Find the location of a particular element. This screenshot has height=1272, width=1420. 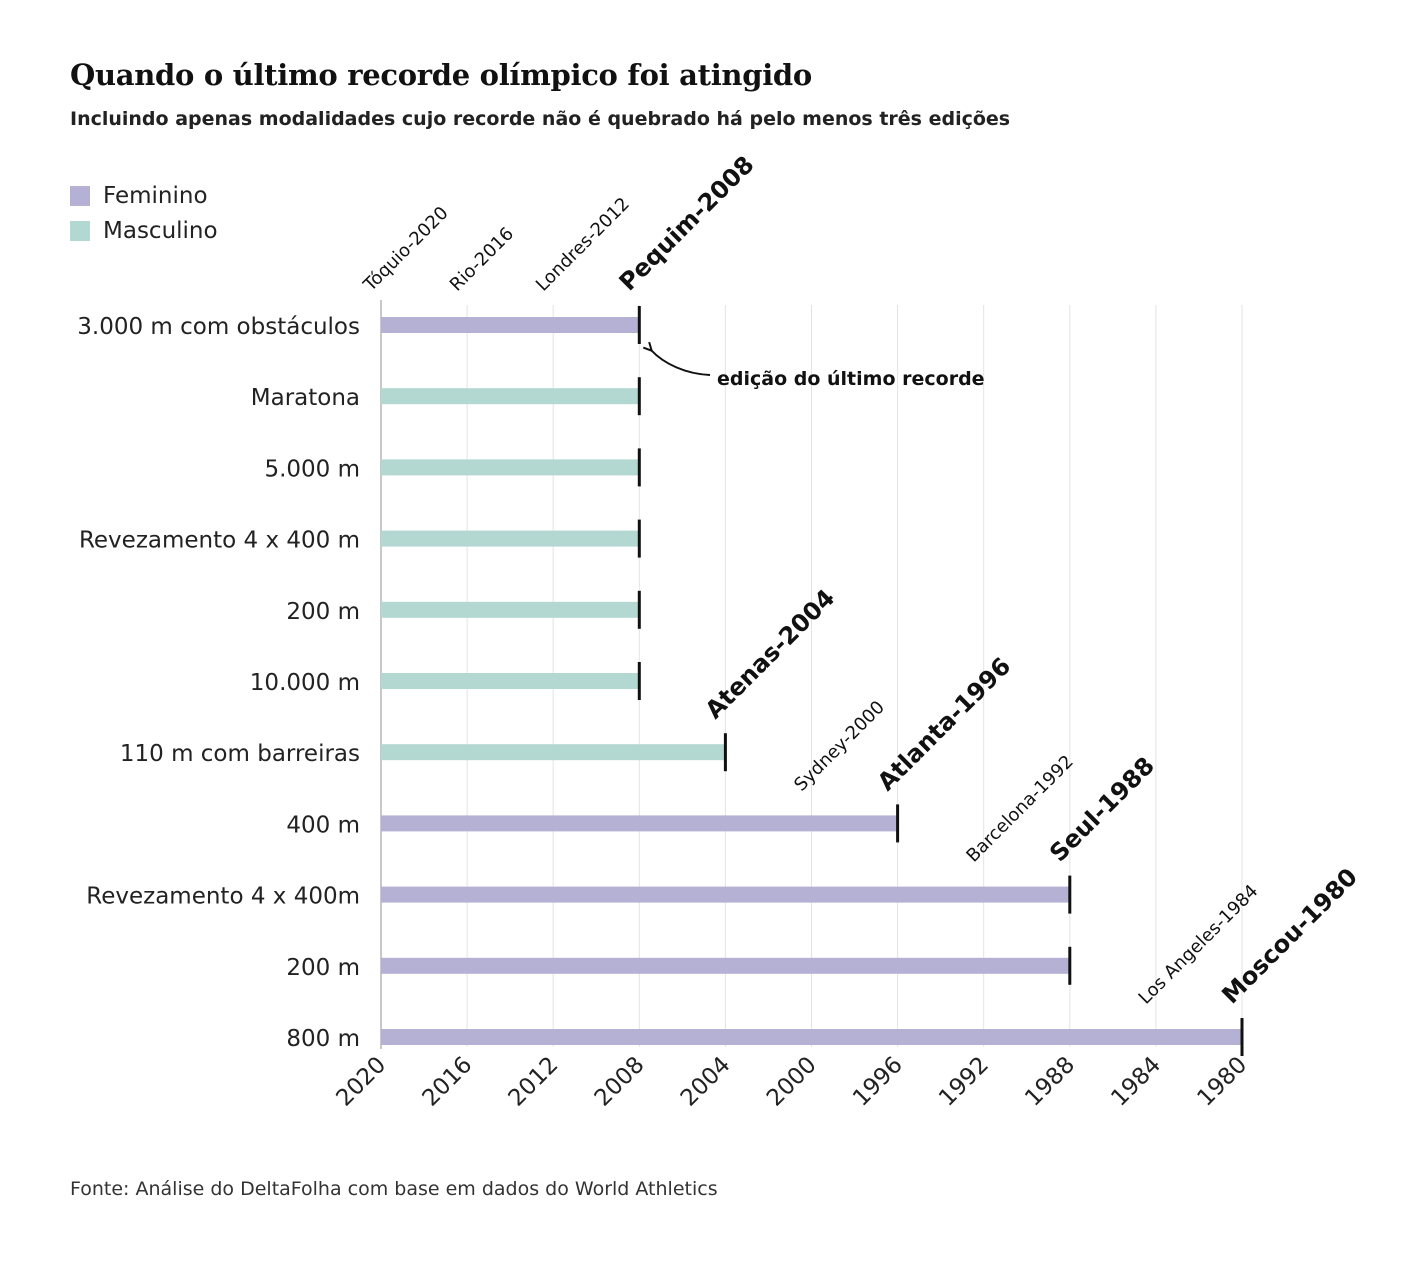

edition-label: Tóquio-2020 is located at coordinates (406, 250).